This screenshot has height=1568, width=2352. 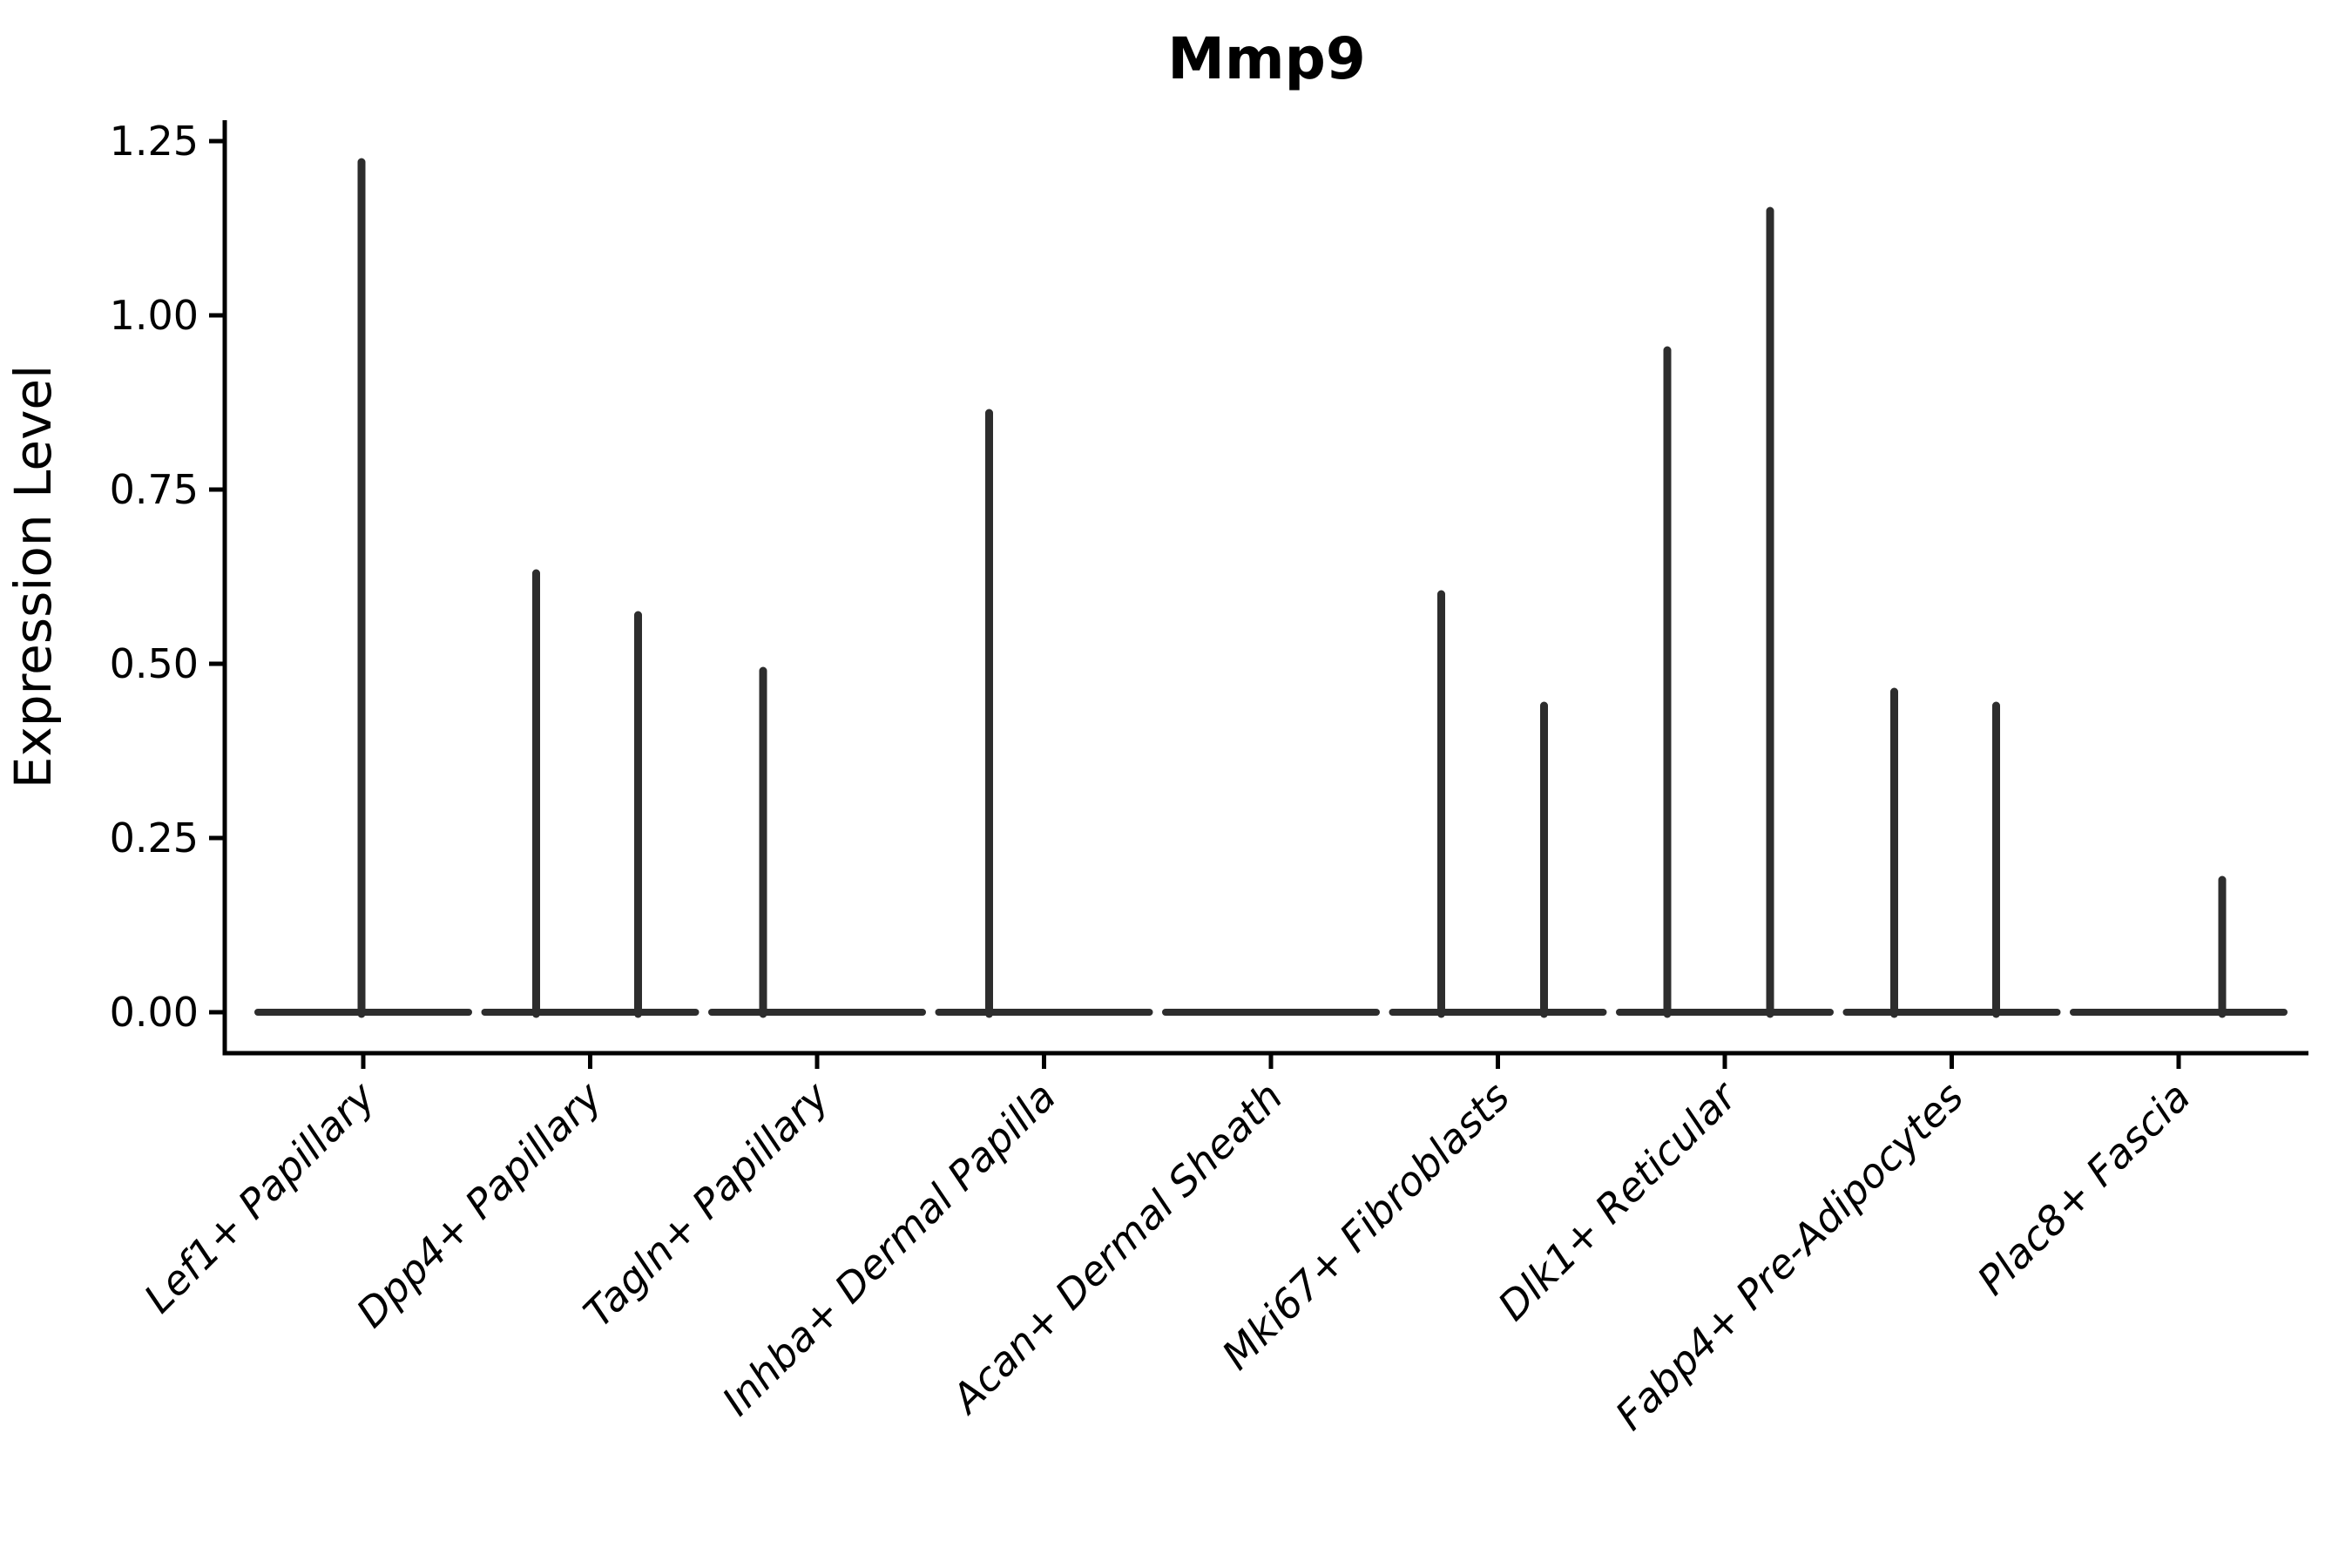 I want to click on y-tick-label: 0.75, so click(x=154, y=490).